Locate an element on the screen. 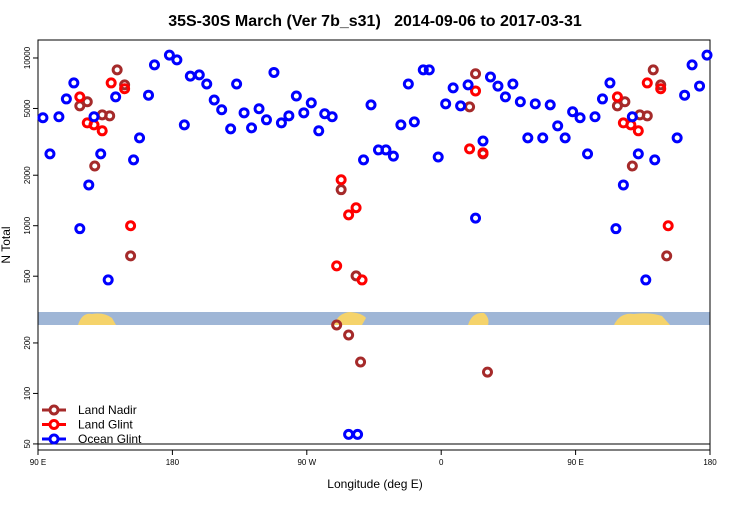 This screenshot has width=750, height=505. y-tick-label: 5000 is located at coordinates (27, 108).